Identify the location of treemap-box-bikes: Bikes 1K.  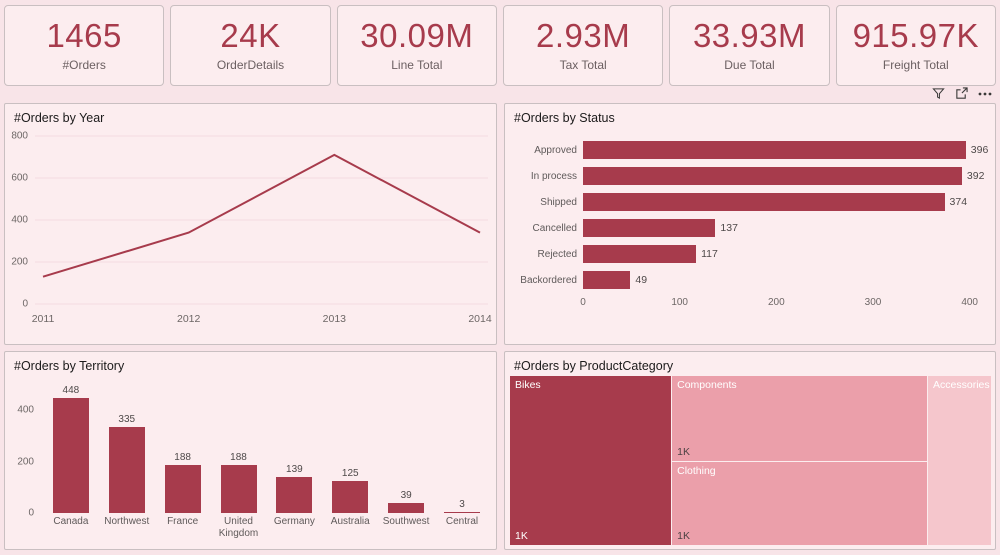
(591, 460).